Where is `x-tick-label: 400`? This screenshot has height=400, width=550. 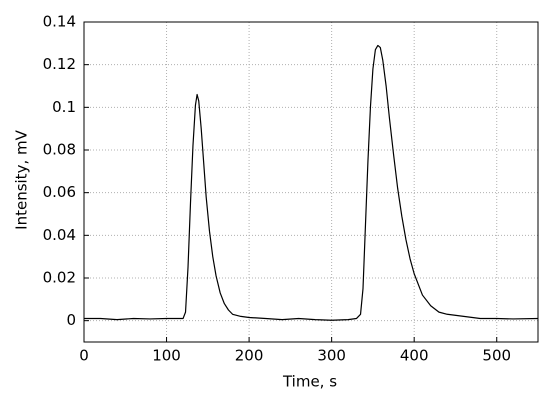
x-tick-label: 400 is located at coordinates (414, 356).